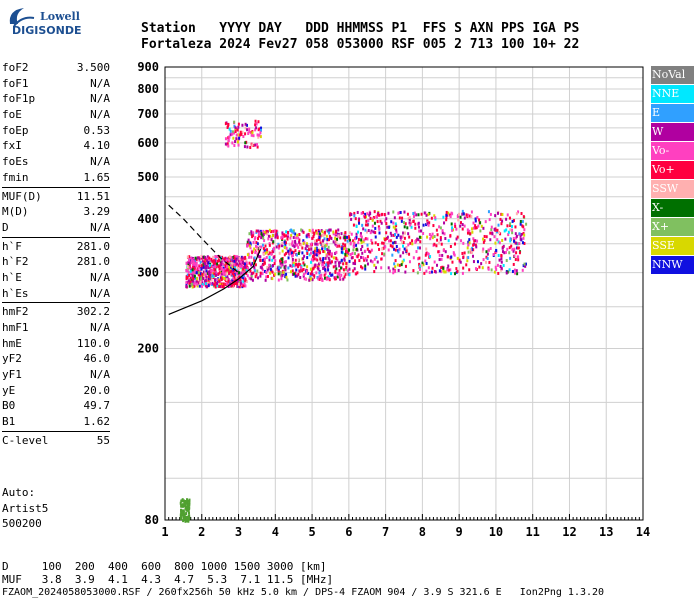 Image resolution: width=700 pixels, height=600 pixels. What do you see at coordinates (19, 492) in the screenshot?
I see `auto-label: Auto:` at bounding box center [19, 492].